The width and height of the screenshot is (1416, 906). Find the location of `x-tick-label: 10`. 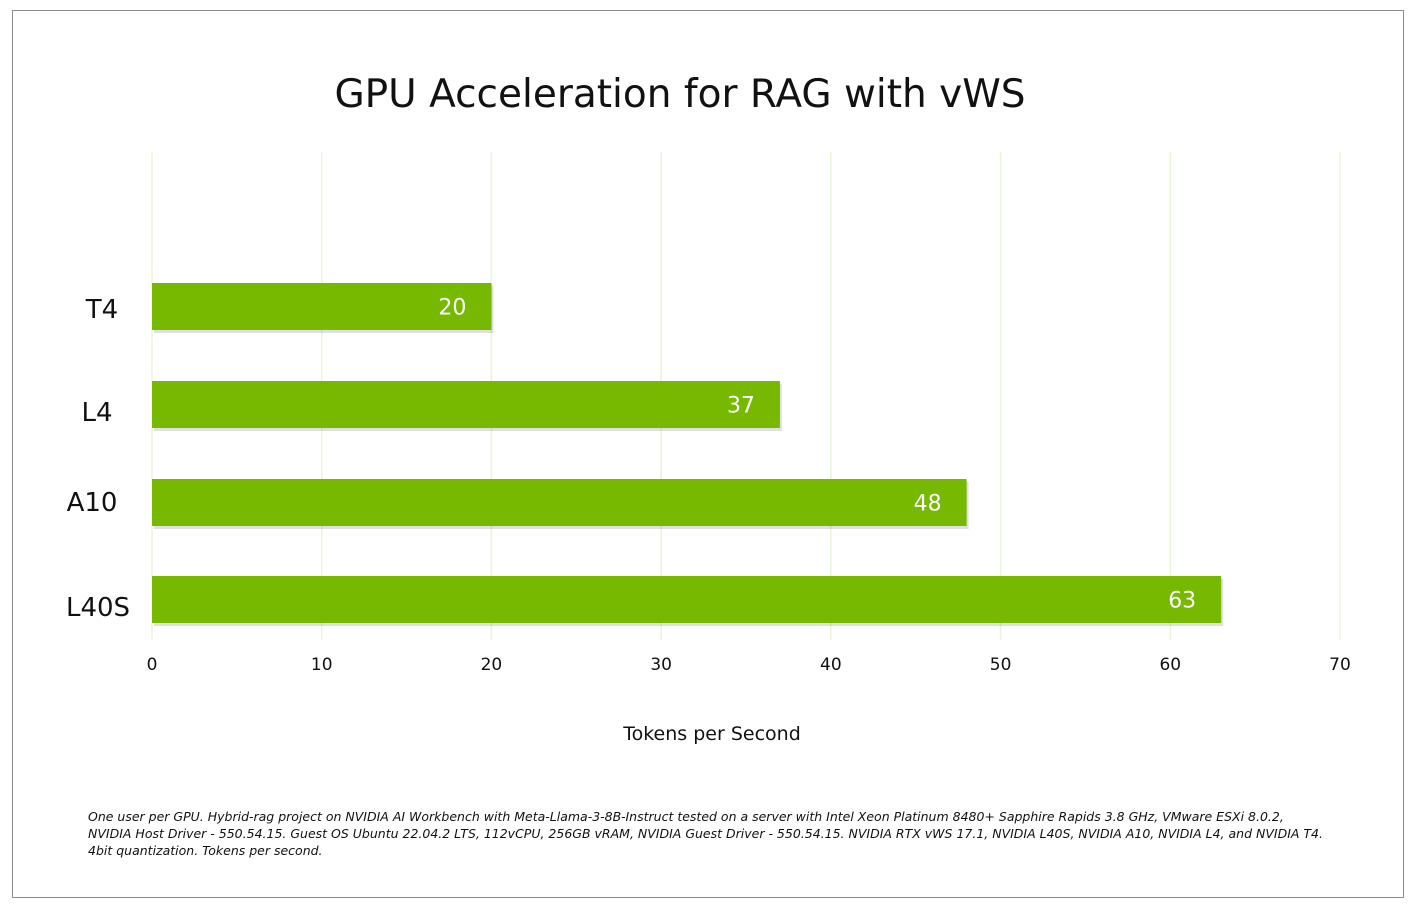

x-tick-label: 10 is located at coordinates (322, 665).